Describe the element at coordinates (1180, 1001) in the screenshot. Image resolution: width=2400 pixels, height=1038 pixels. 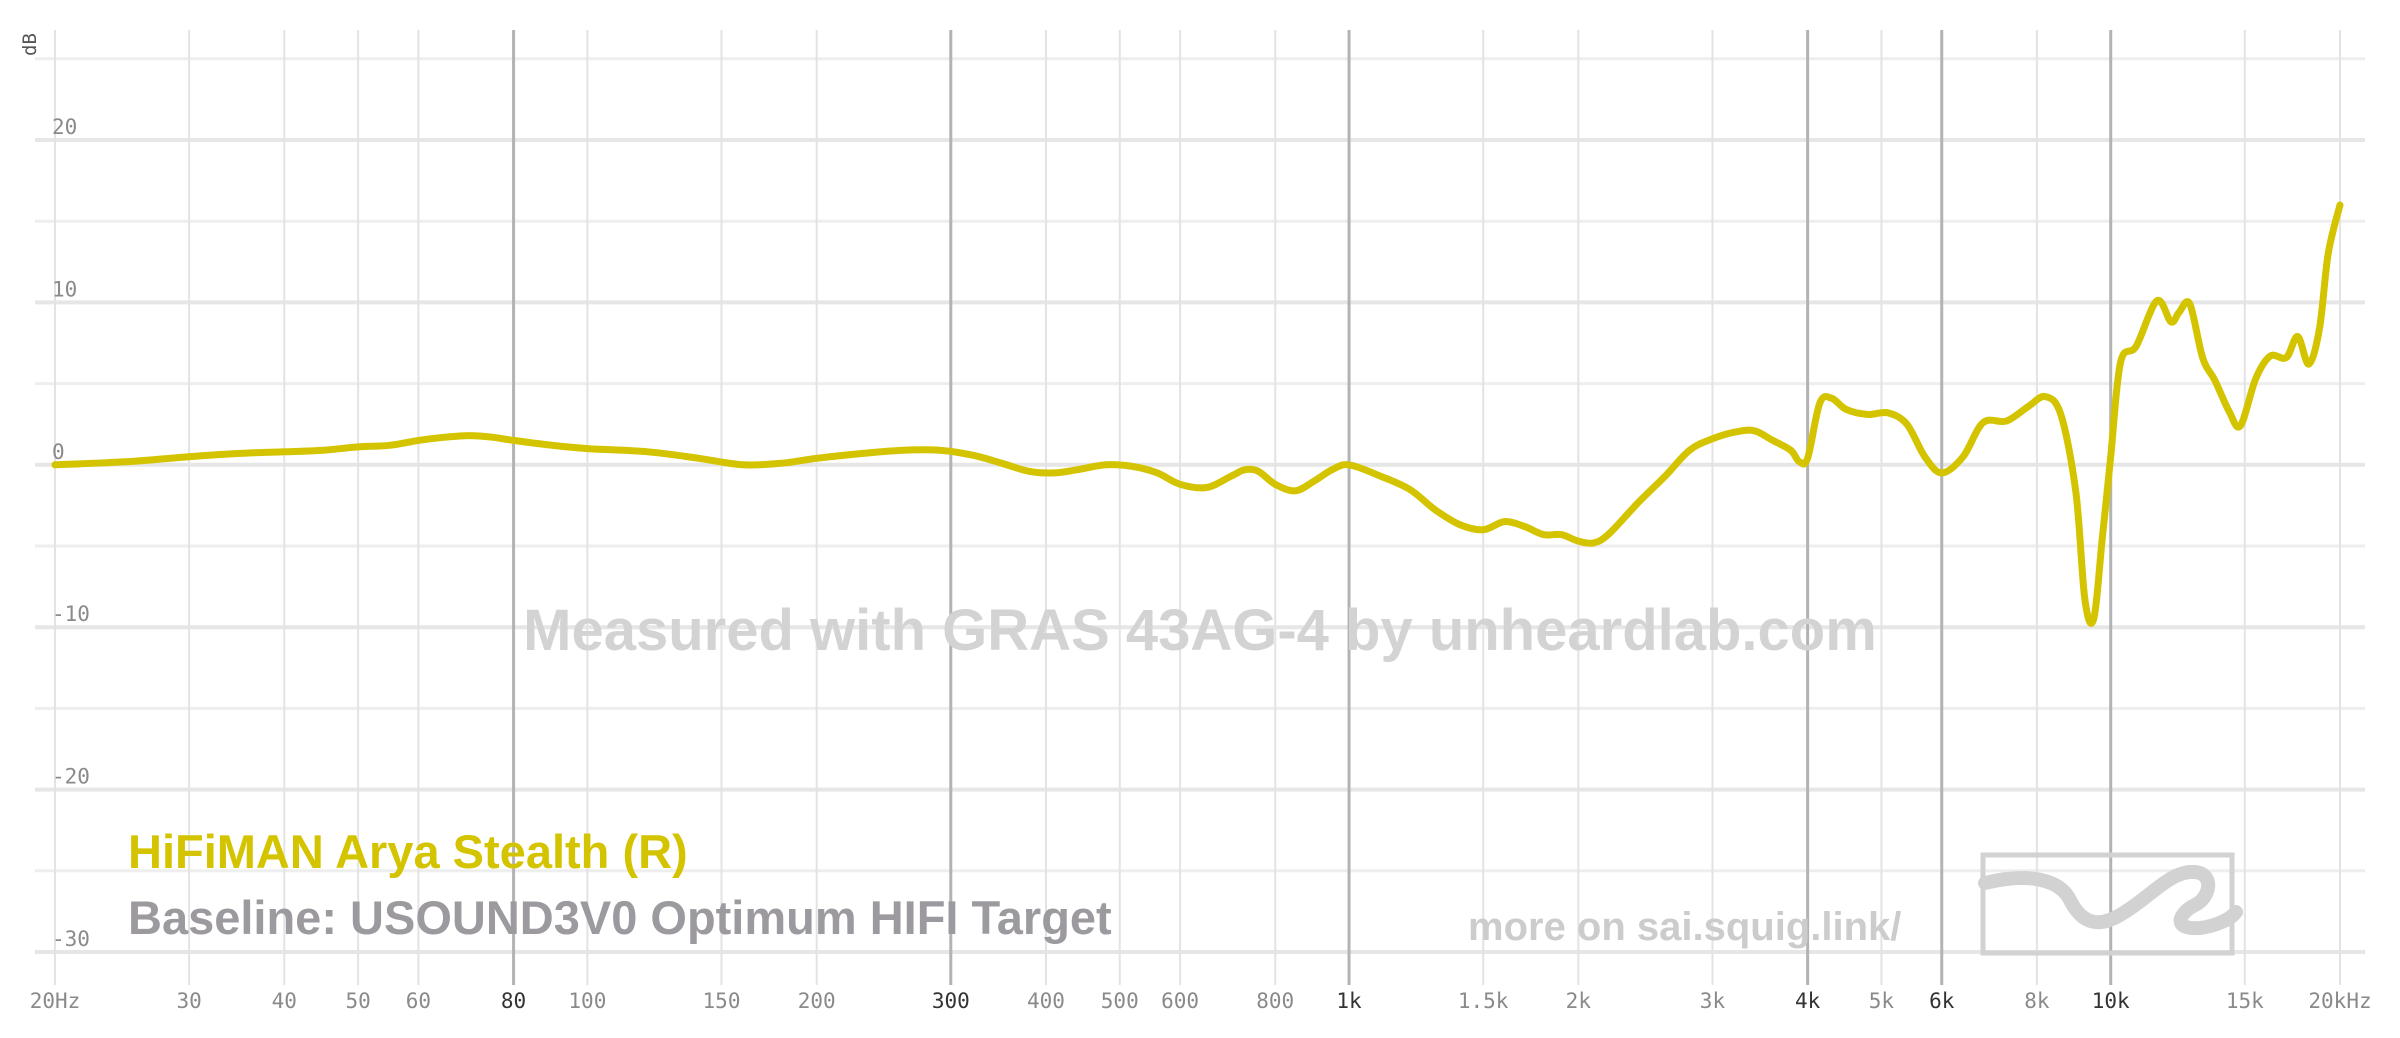
I see `x-tick-label: 600` at that location.